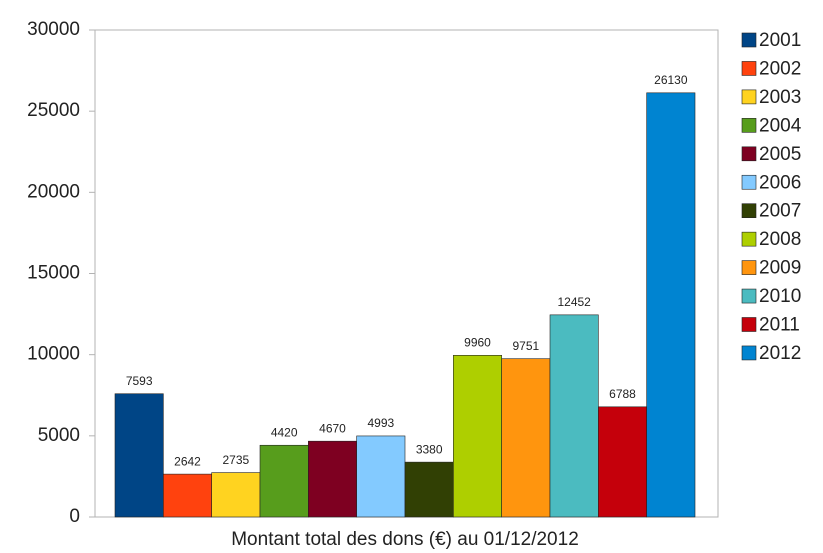 The width and height of the screenshot is (823, 553). Describe the element at coordinates (53, 354) in the screenshot. I see `y-tick-label: 10000` at that location.